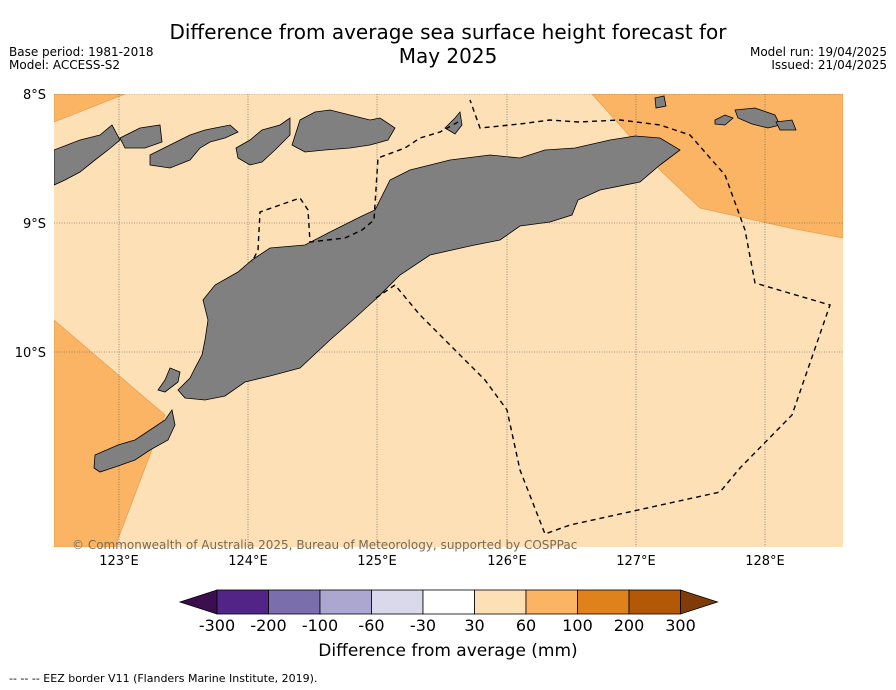 The width and height of the screenshot is (896, 690). Describe the element at coordinates (263, 141) in the screenshot. I see `alor-island` at that location.